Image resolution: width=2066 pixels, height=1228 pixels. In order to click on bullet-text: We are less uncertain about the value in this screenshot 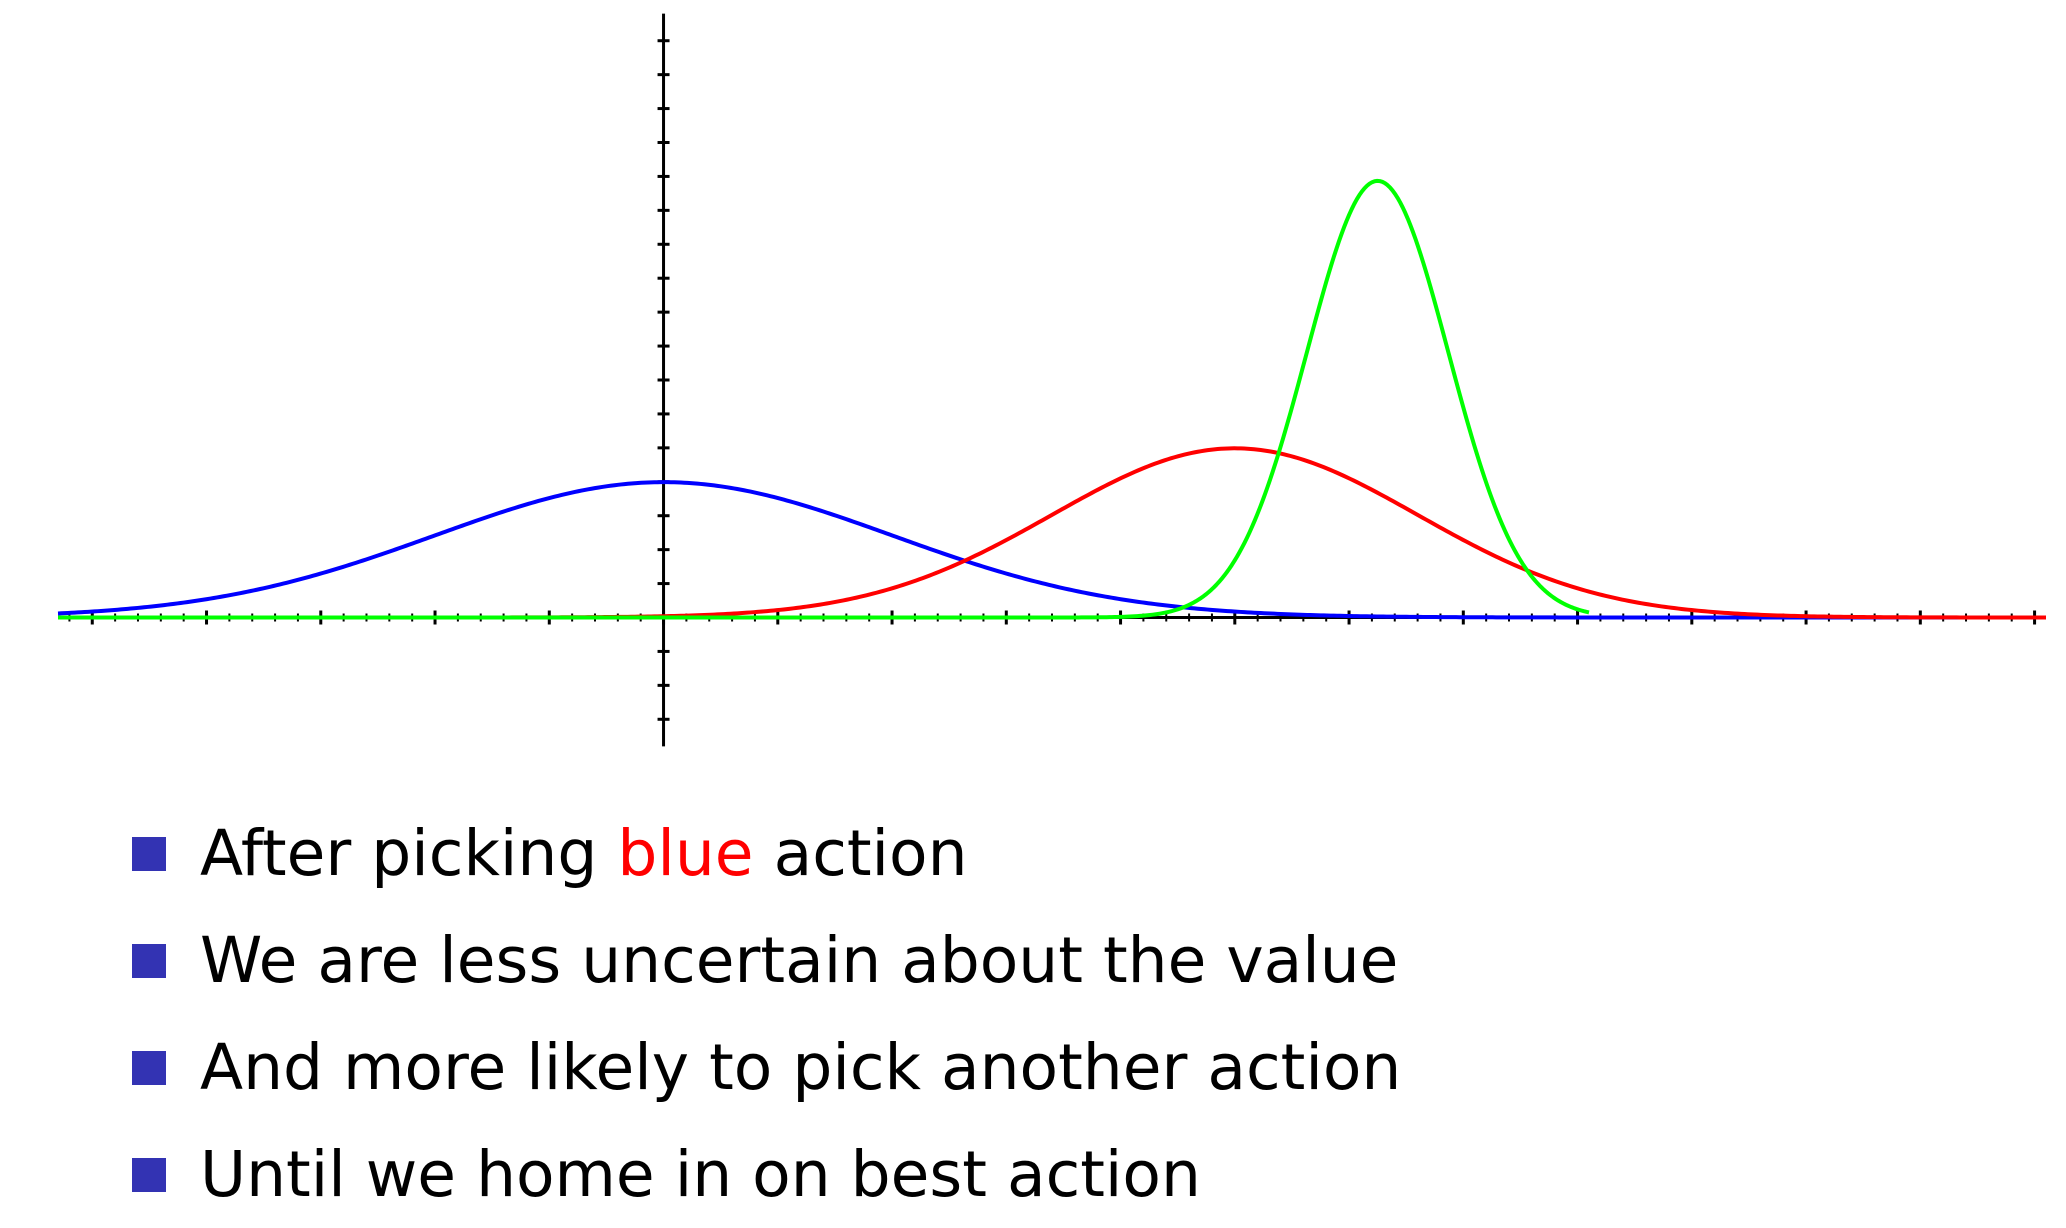, I will do `click(799, 960)`.